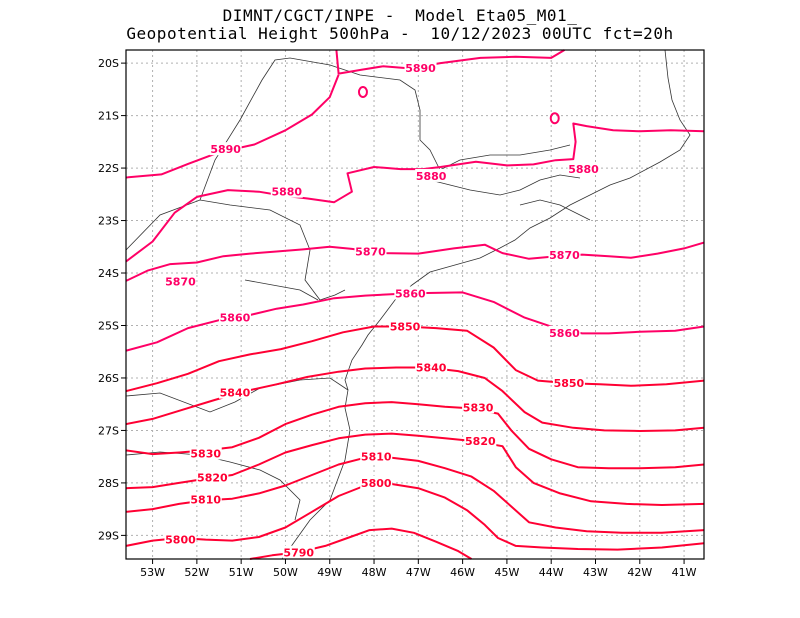 The height and width of the screenshot is (618, 800). What do you see at coordinates (400, 15) in the screenshot?
I see `chart-title: DIMNT/CGCT/INPE - Model Eta05_M01_` at bounding box center [400, 15].